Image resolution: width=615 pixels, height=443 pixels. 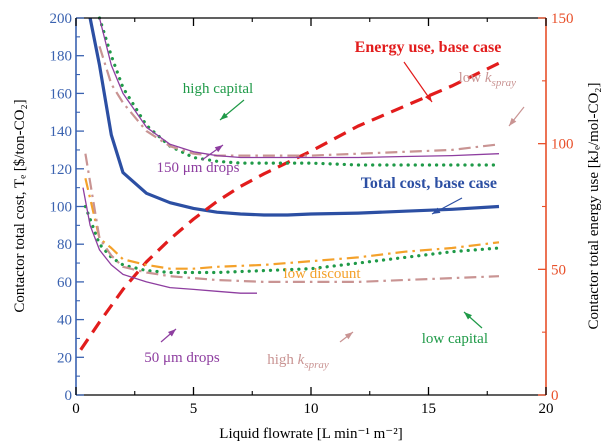 What do you see at coordinates (64, 283) in the screenshot?
I see `y-tick-label: 60` at bounding box center [64, 283].